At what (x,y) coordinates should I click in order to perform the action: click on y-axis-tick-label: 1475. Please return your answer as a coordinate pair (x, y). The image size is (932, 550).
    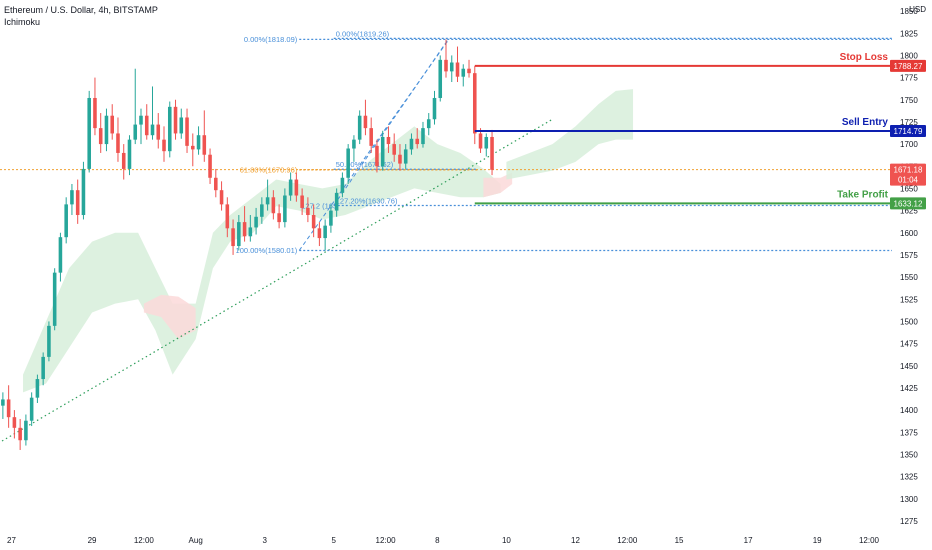
    Looking at the image, I should click on (909, 344).